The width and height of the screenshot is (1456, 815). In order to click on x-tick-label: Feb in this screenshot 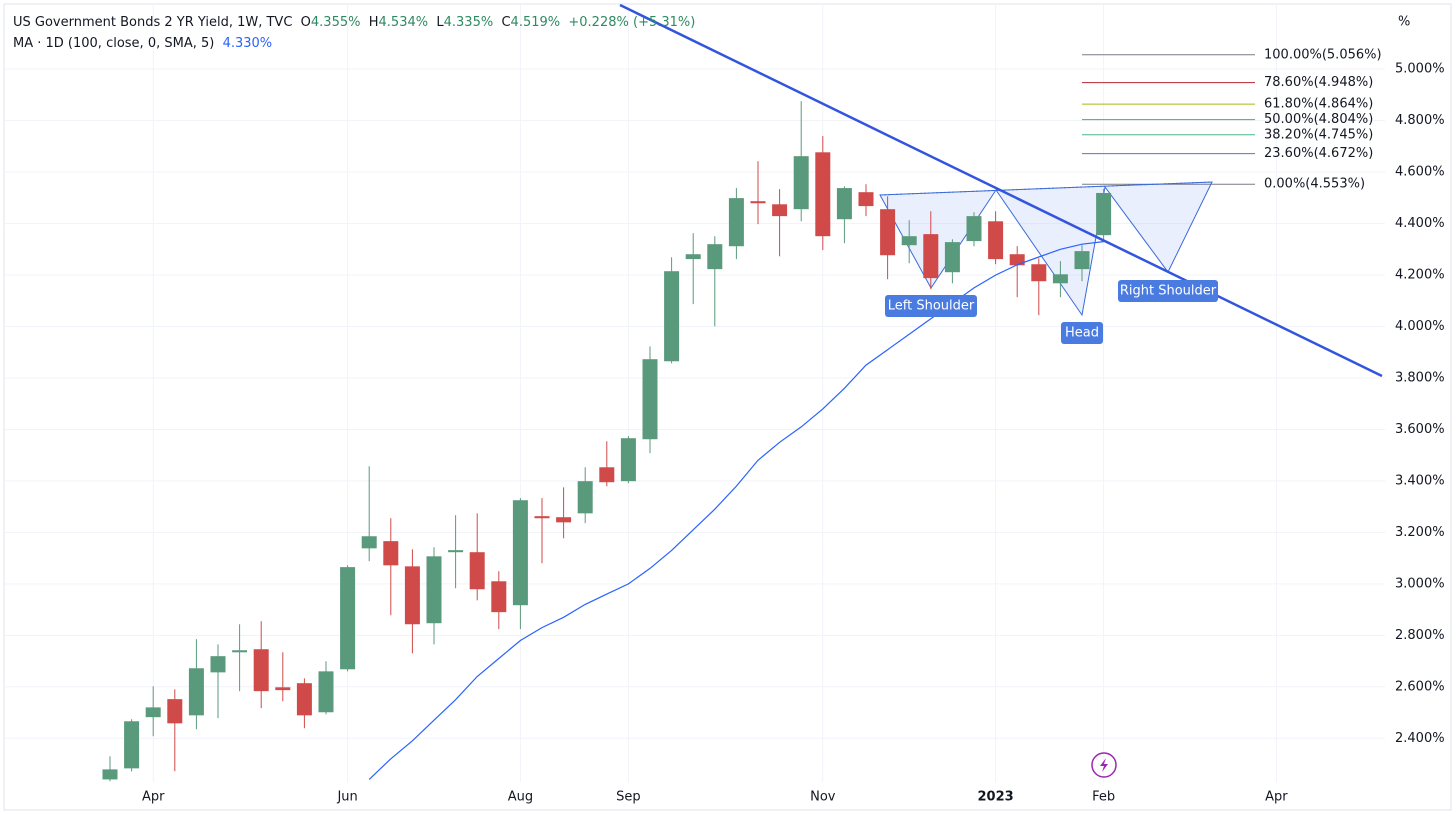, I will do `click(1103, 797)`.